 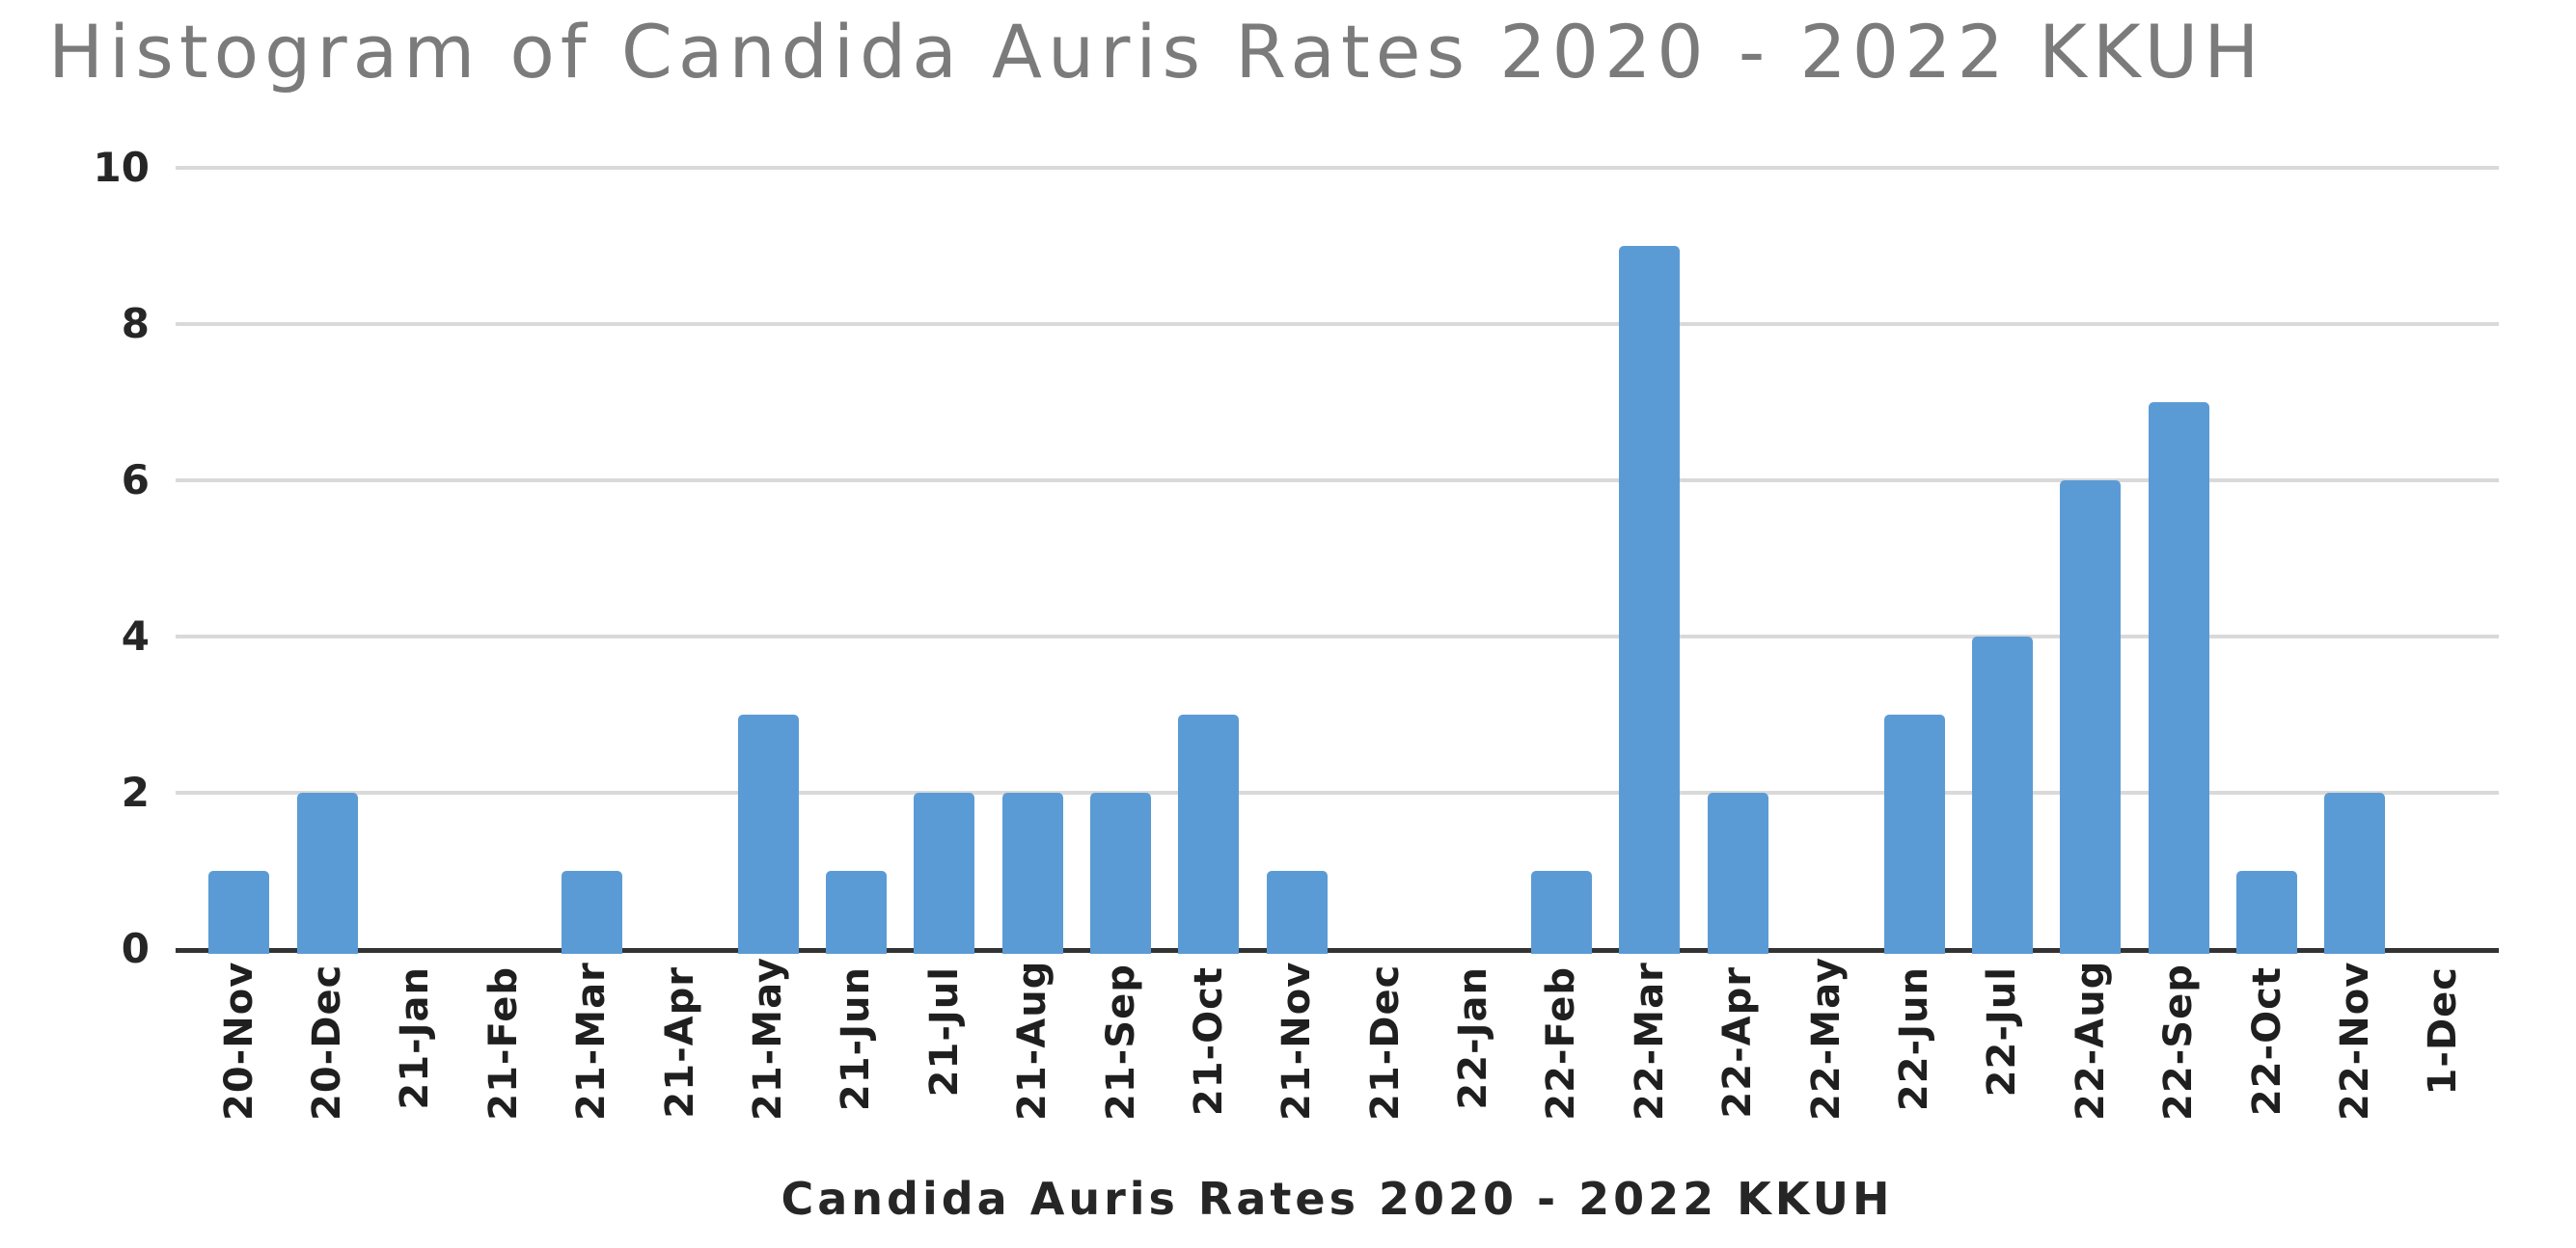 I want to click on x-tick-label: 21-Mar, so click(x=592, y=1041).